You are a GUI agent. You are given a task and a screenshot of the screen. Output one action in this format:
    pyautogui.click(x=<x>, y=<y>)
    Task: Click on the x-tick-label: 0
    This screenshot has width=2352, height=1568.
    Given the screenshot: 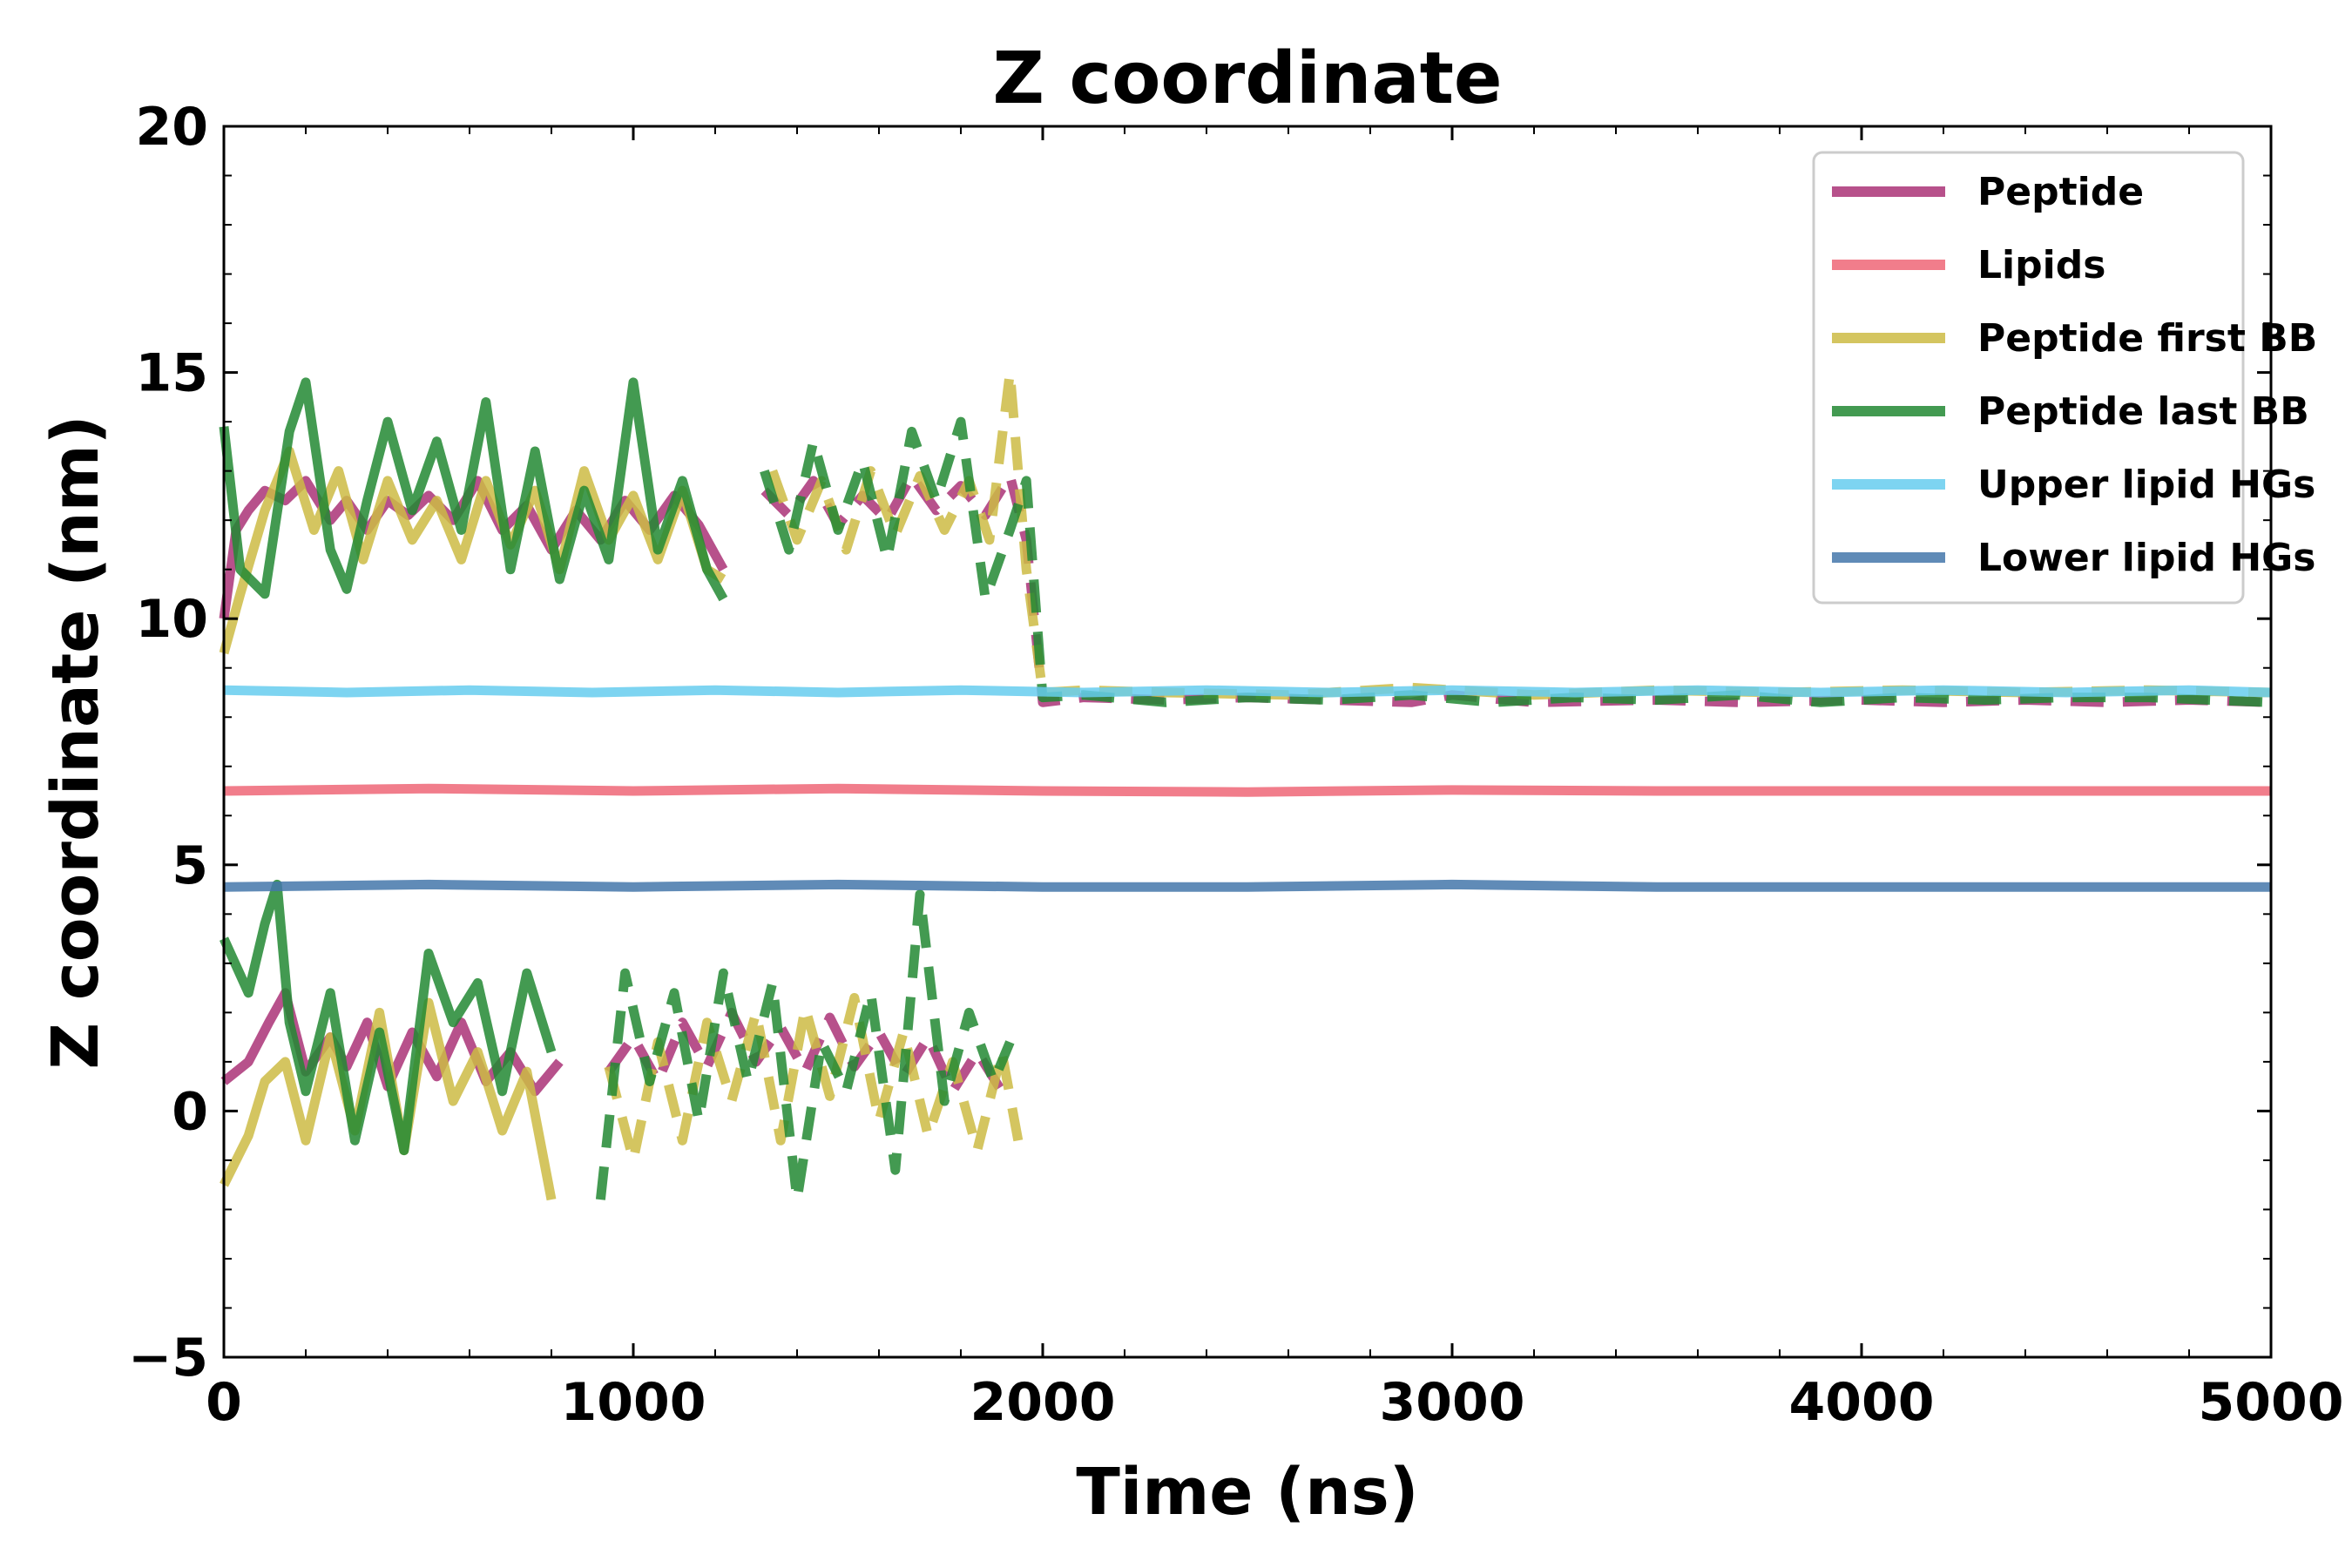 What is the action you would take?
    pyautogui.click(x=224, y=1402)
    